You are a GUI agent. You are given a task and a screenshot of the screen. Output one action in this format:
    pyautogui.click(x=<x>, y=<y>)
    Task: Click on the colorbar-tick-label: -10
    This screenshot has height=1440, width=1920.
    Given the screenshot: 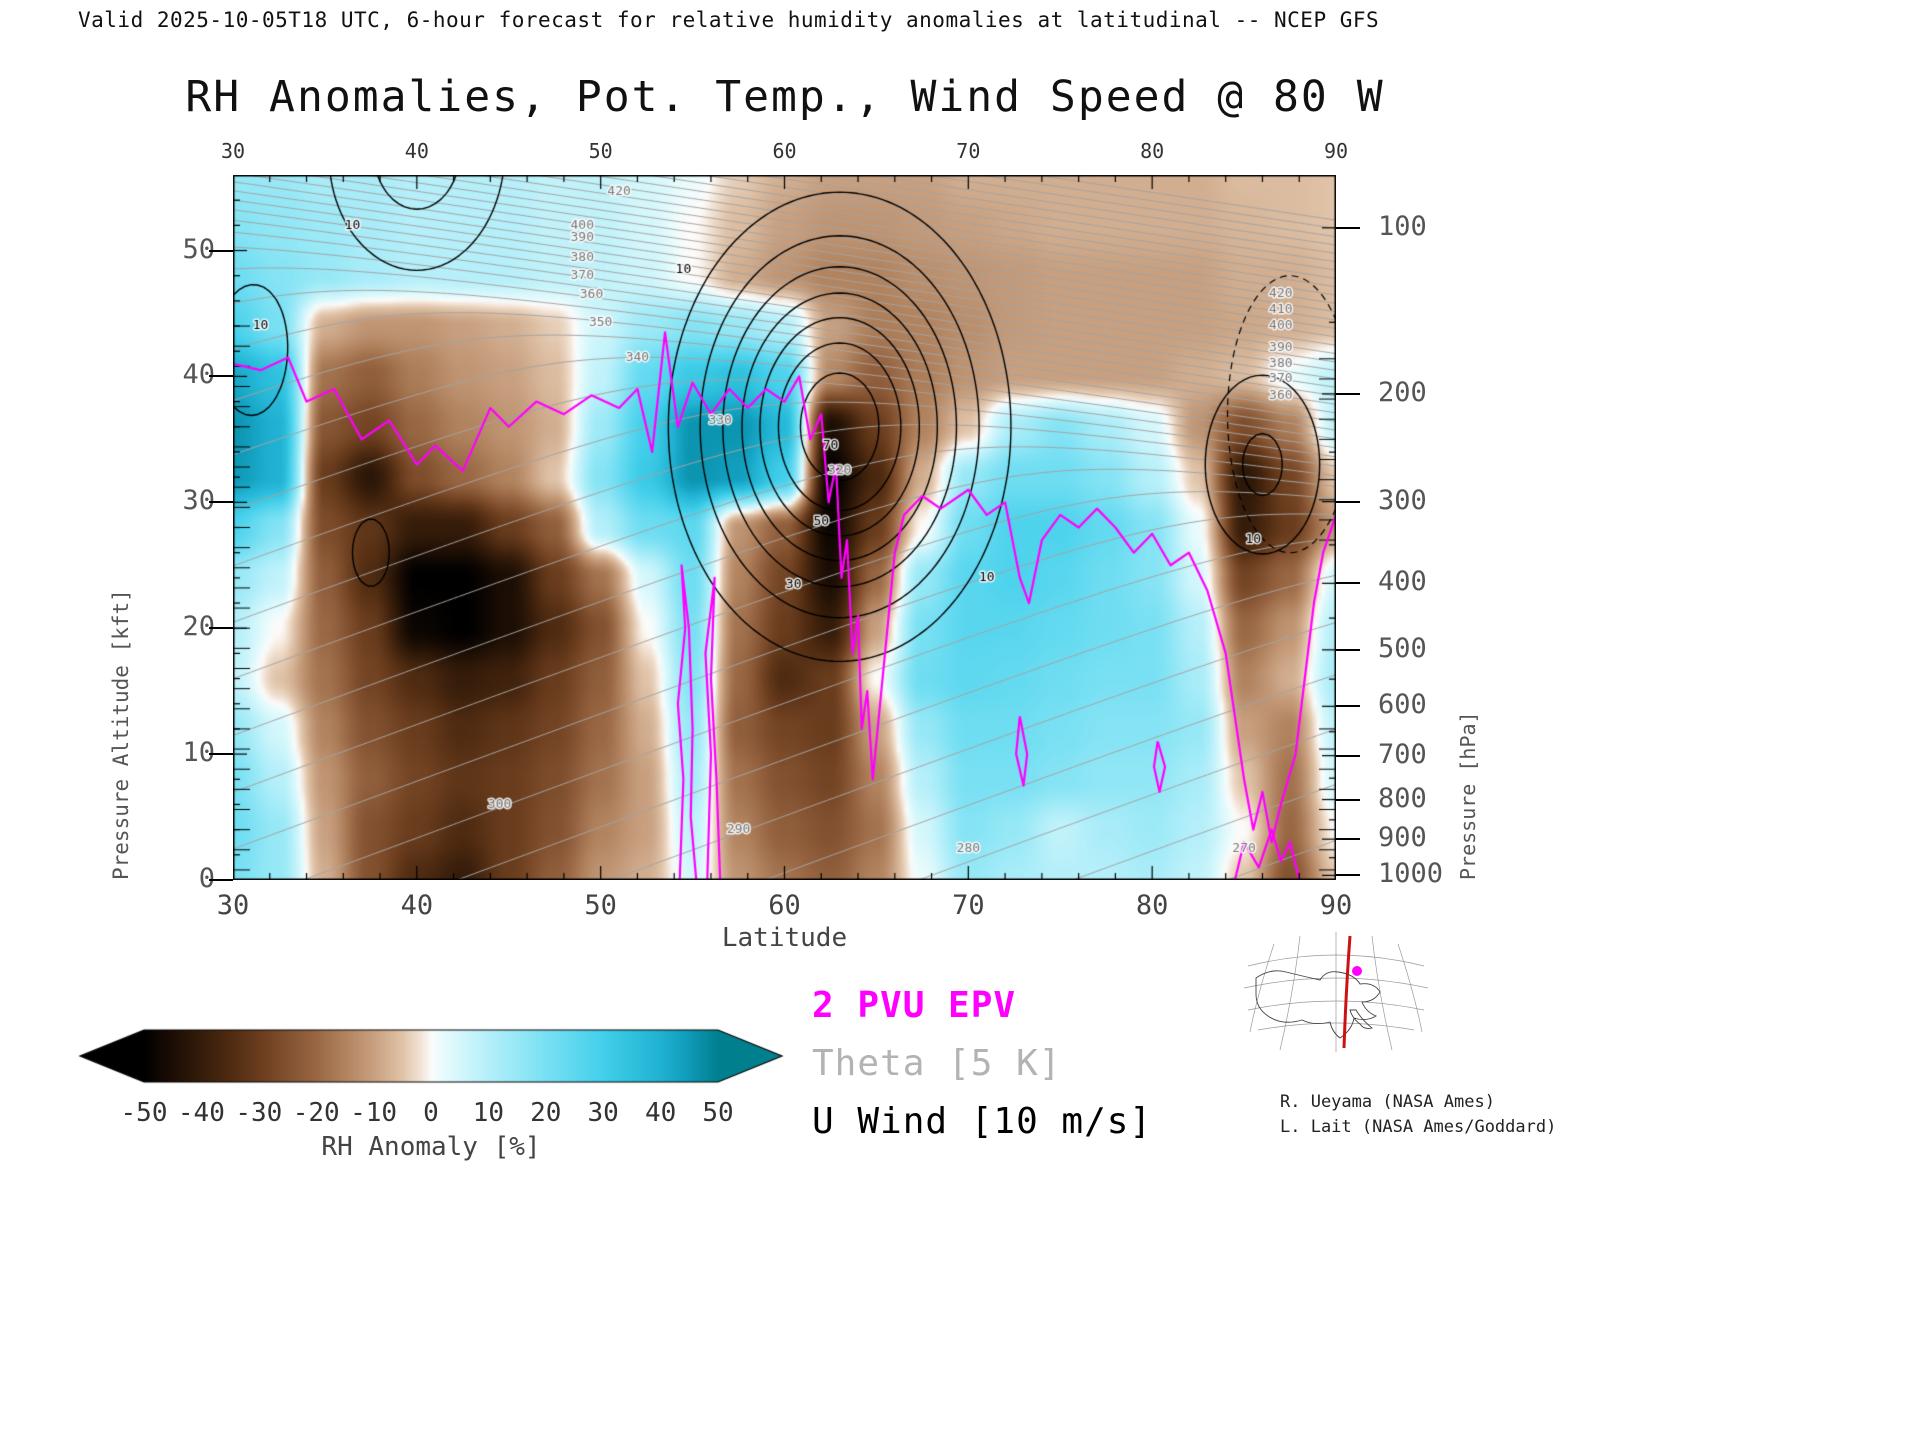 What is the action you would take?
    pyautogui.click(x=374, y=1113)
    